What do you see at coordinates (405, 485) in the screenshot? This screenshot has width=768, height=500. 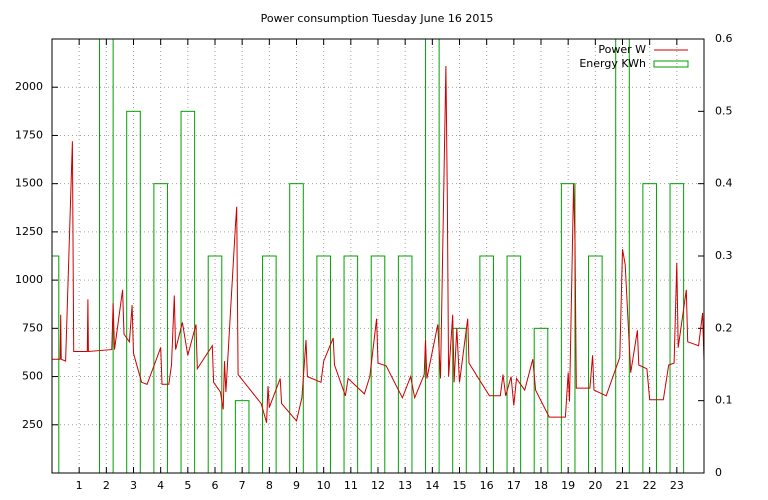 I see `x-tick-label: 13` at bounding box center [405, 485].